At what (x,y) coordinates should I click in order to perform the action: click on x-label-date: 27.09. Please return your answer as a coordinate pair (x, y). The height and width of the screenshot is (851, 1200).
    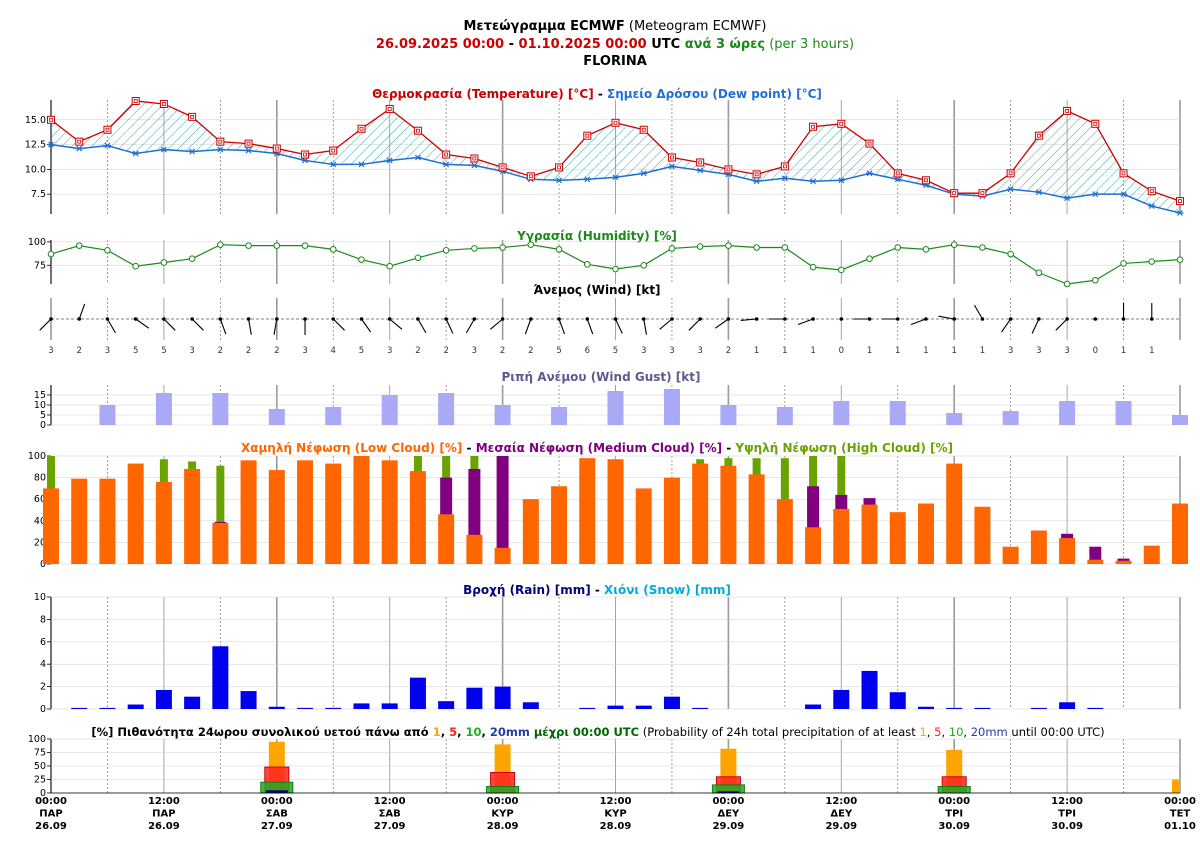
    Looking at the image, I should click on (390, 826).